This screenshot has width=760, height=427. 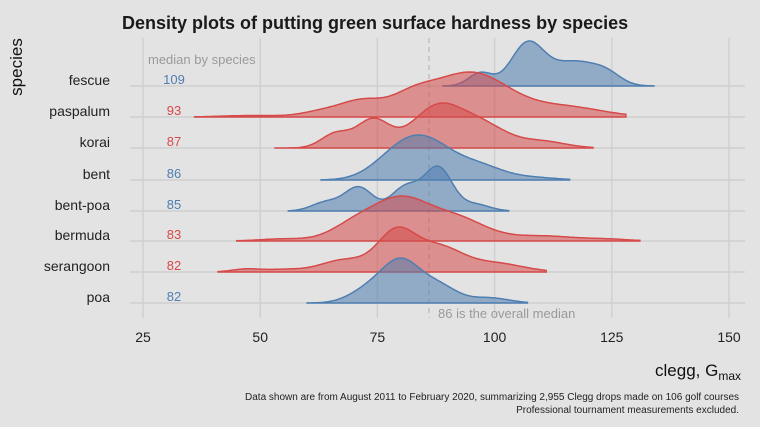 What do you see at coordinates (495, 337) in the screenshot?
I see `x-tick-label: 100` at bounding box center [495, 337].